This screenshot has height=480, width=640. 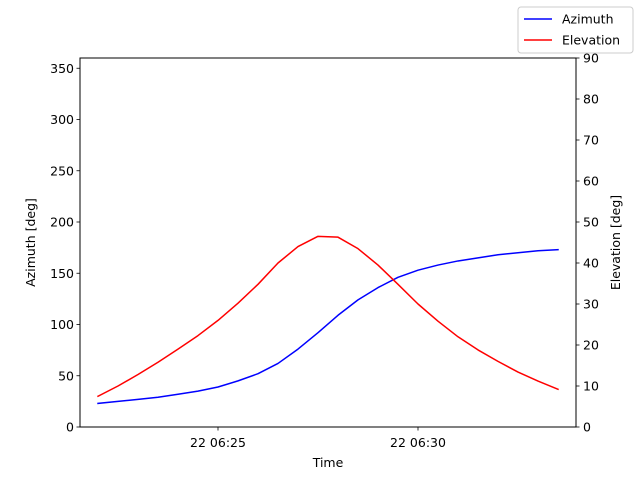 What do you see at coordinates (591, 58) in the screenshot?
I see `right-tick-label: 90` at bounding box center [591, 58].